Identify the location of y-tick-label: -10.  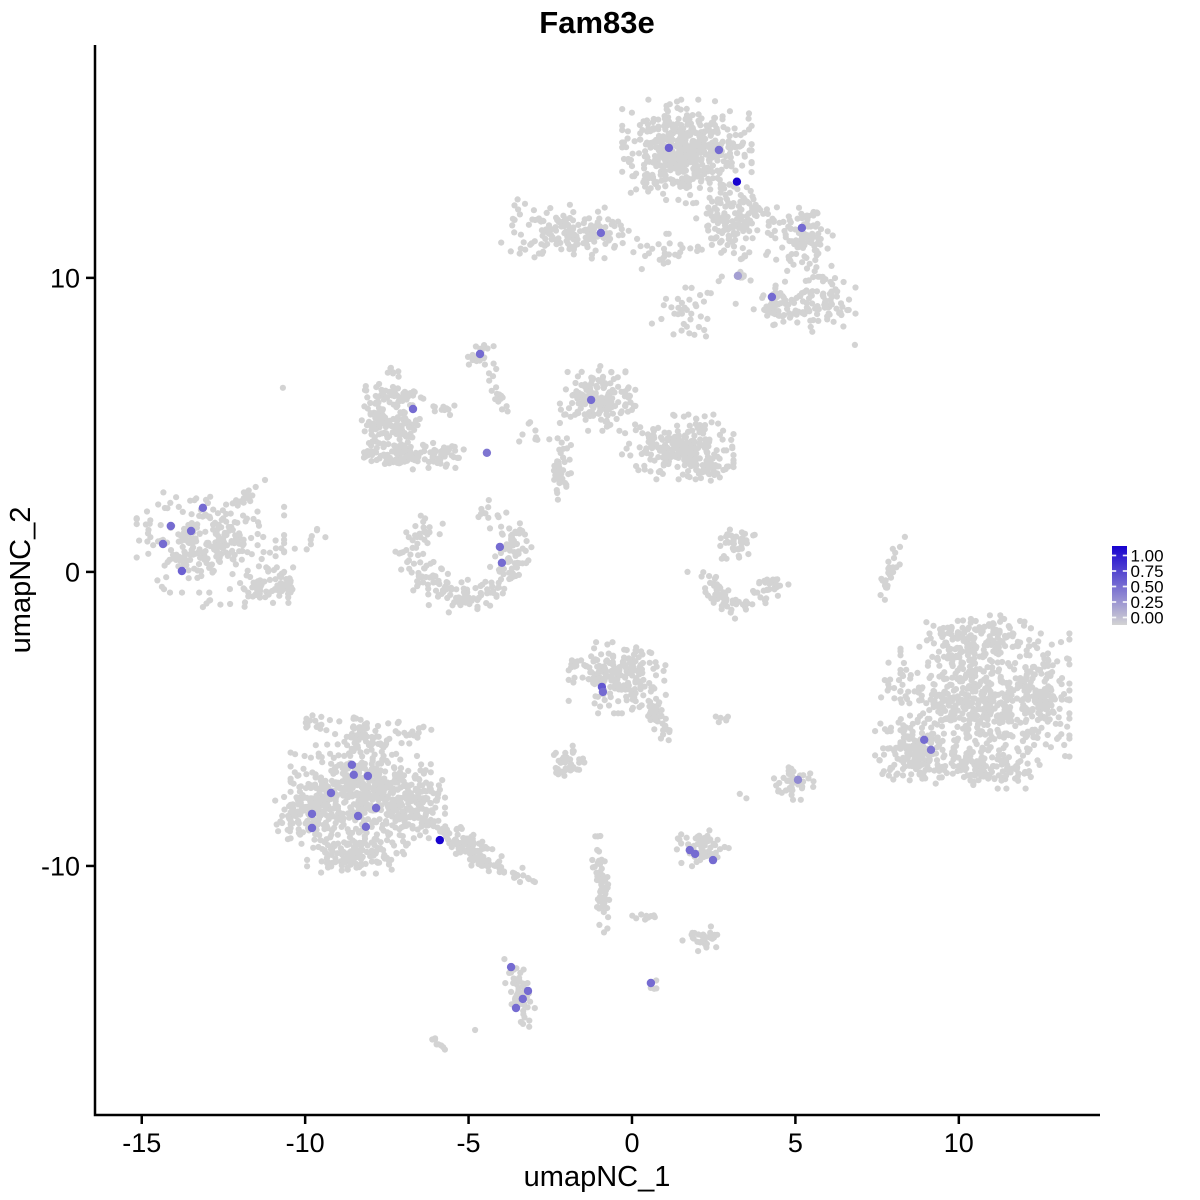
(60, 866).